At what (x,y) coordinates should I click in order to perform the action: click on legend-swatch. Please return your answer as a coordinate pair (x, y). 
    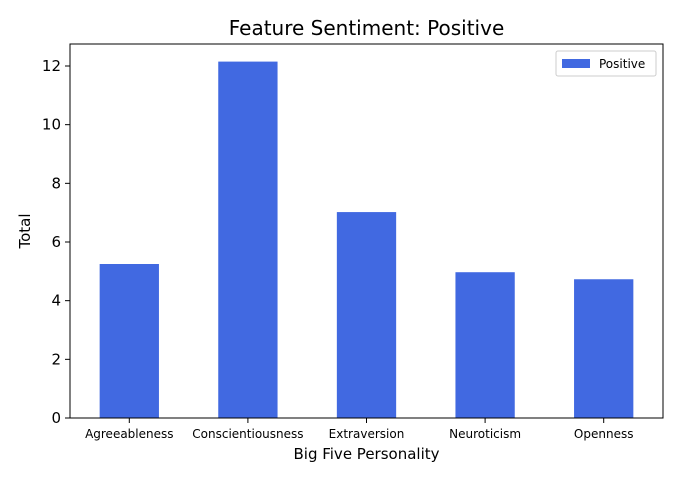
    Looking at the image, I should click on (576, 63).